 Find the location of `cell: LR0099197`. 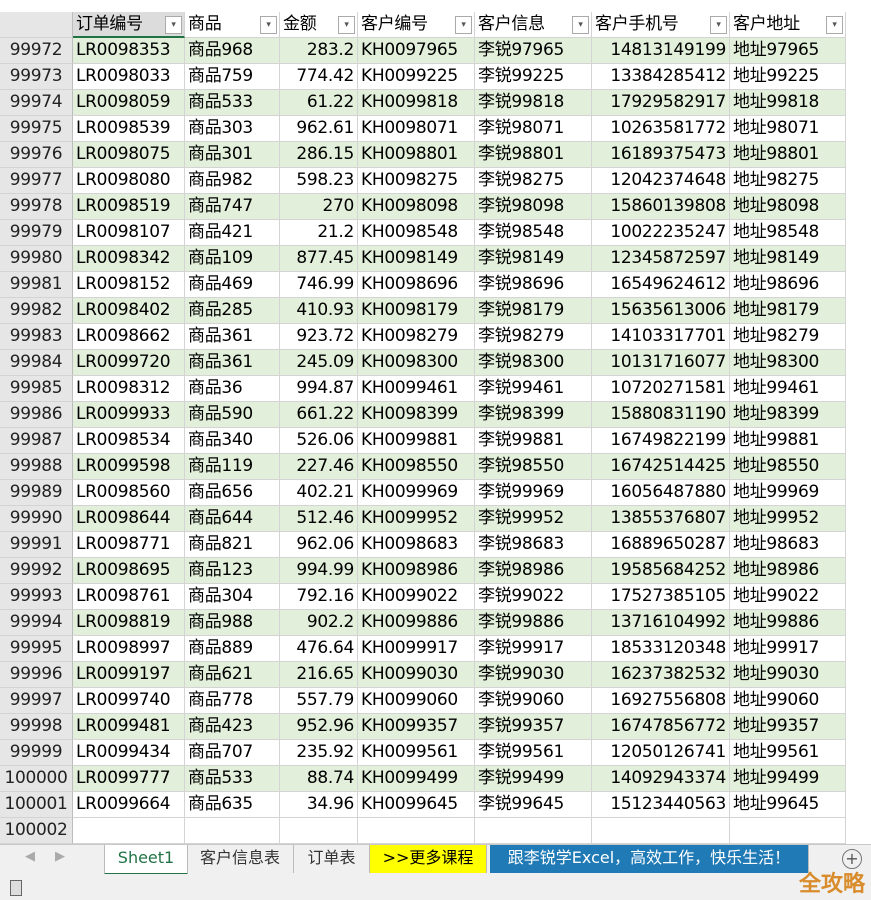

cell: LR0099197 is located at coordinates (129, 675).